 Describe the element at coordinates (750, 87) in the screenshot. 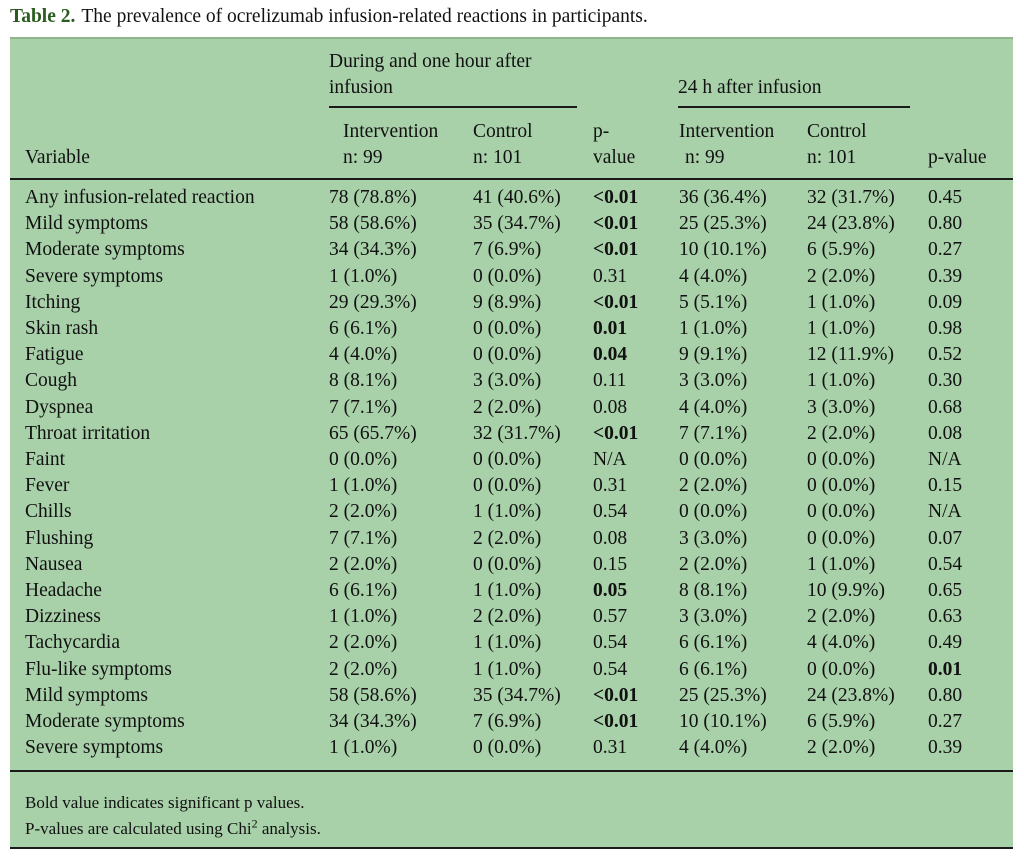

I see `group2-title: 24 h after infusion` at that location.